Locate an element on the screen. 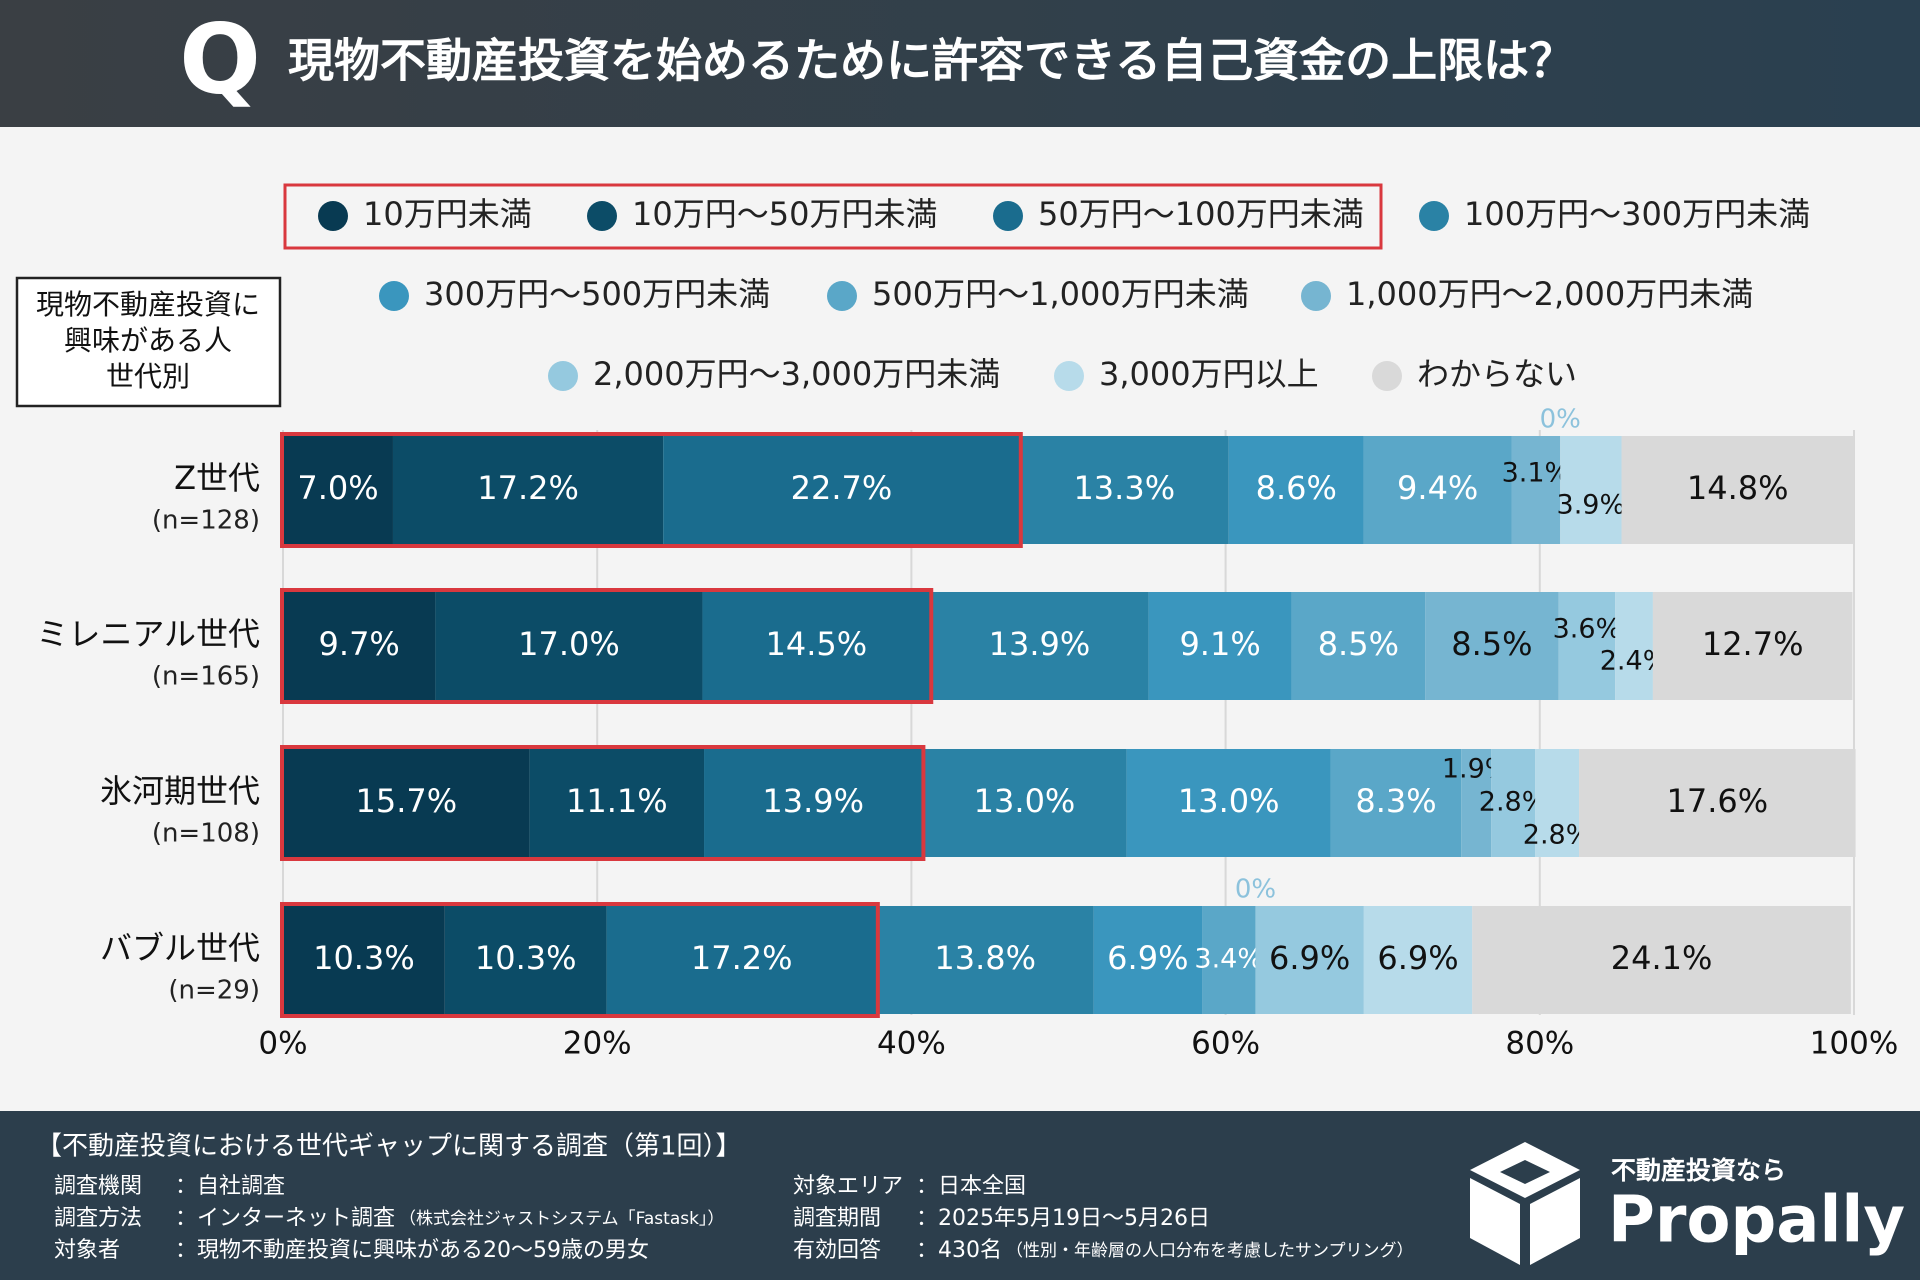 The width and height of the screenshot is (1920, 1280). footer-bar is located at coordinates (960, 1195).